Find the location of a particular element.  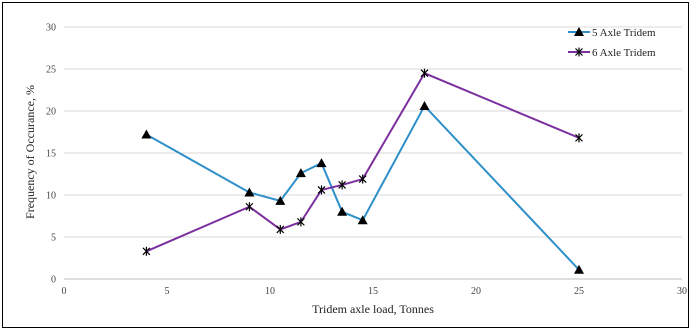

legend-label: 5 Axle Tridem is located at coordinates (624, 33).